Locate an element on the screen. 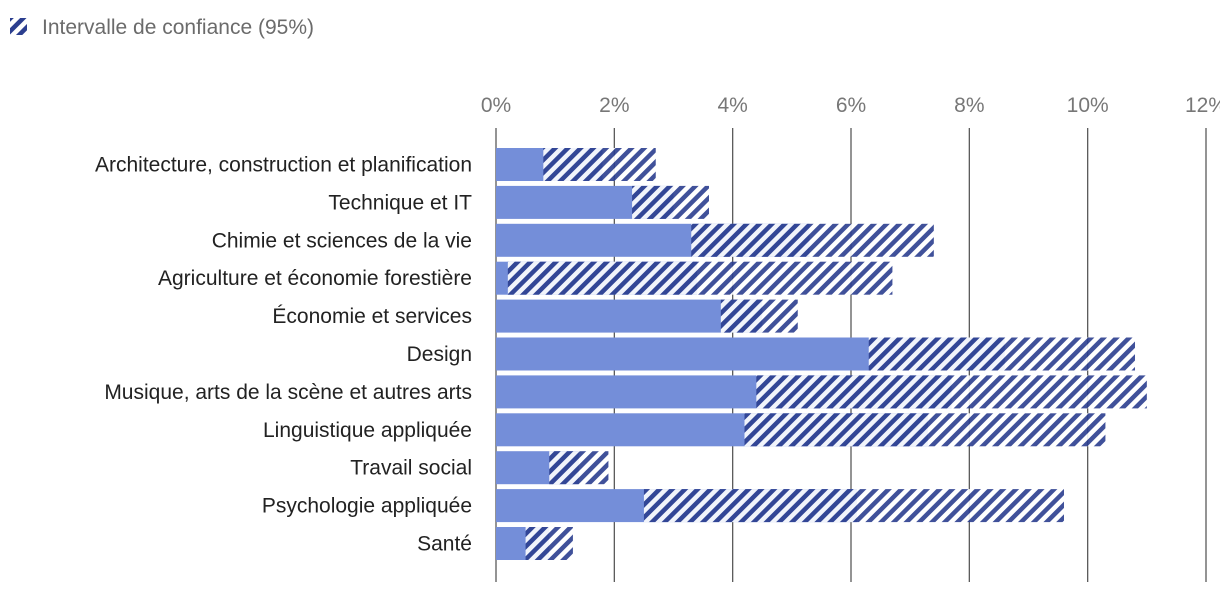 This screenshot has width=1220, height=594. category-label: Linguistique appliquée is located at coordinates (367, 430).